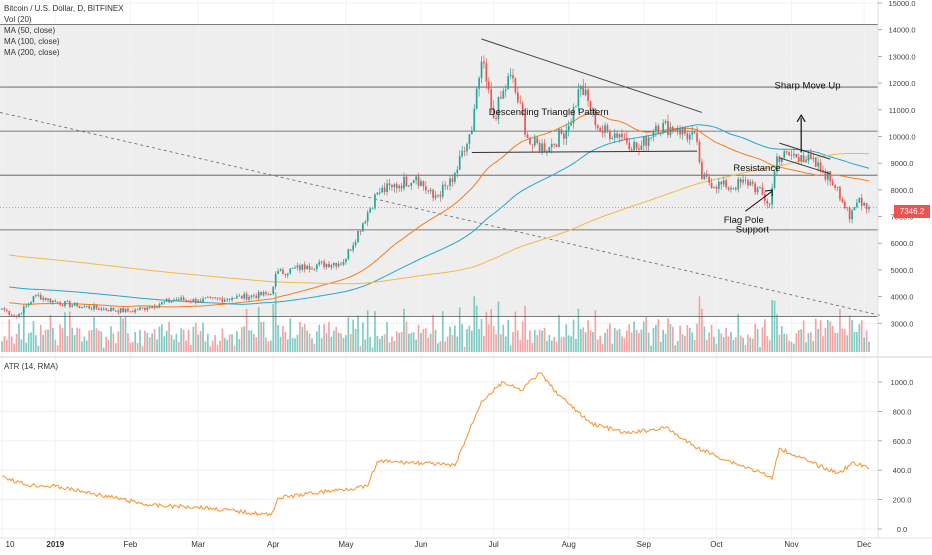 The image size is (932, 555). Describe the element at coordinates (494, 544) in the screenshot. I see `time-tick-label: Jul` at that location.